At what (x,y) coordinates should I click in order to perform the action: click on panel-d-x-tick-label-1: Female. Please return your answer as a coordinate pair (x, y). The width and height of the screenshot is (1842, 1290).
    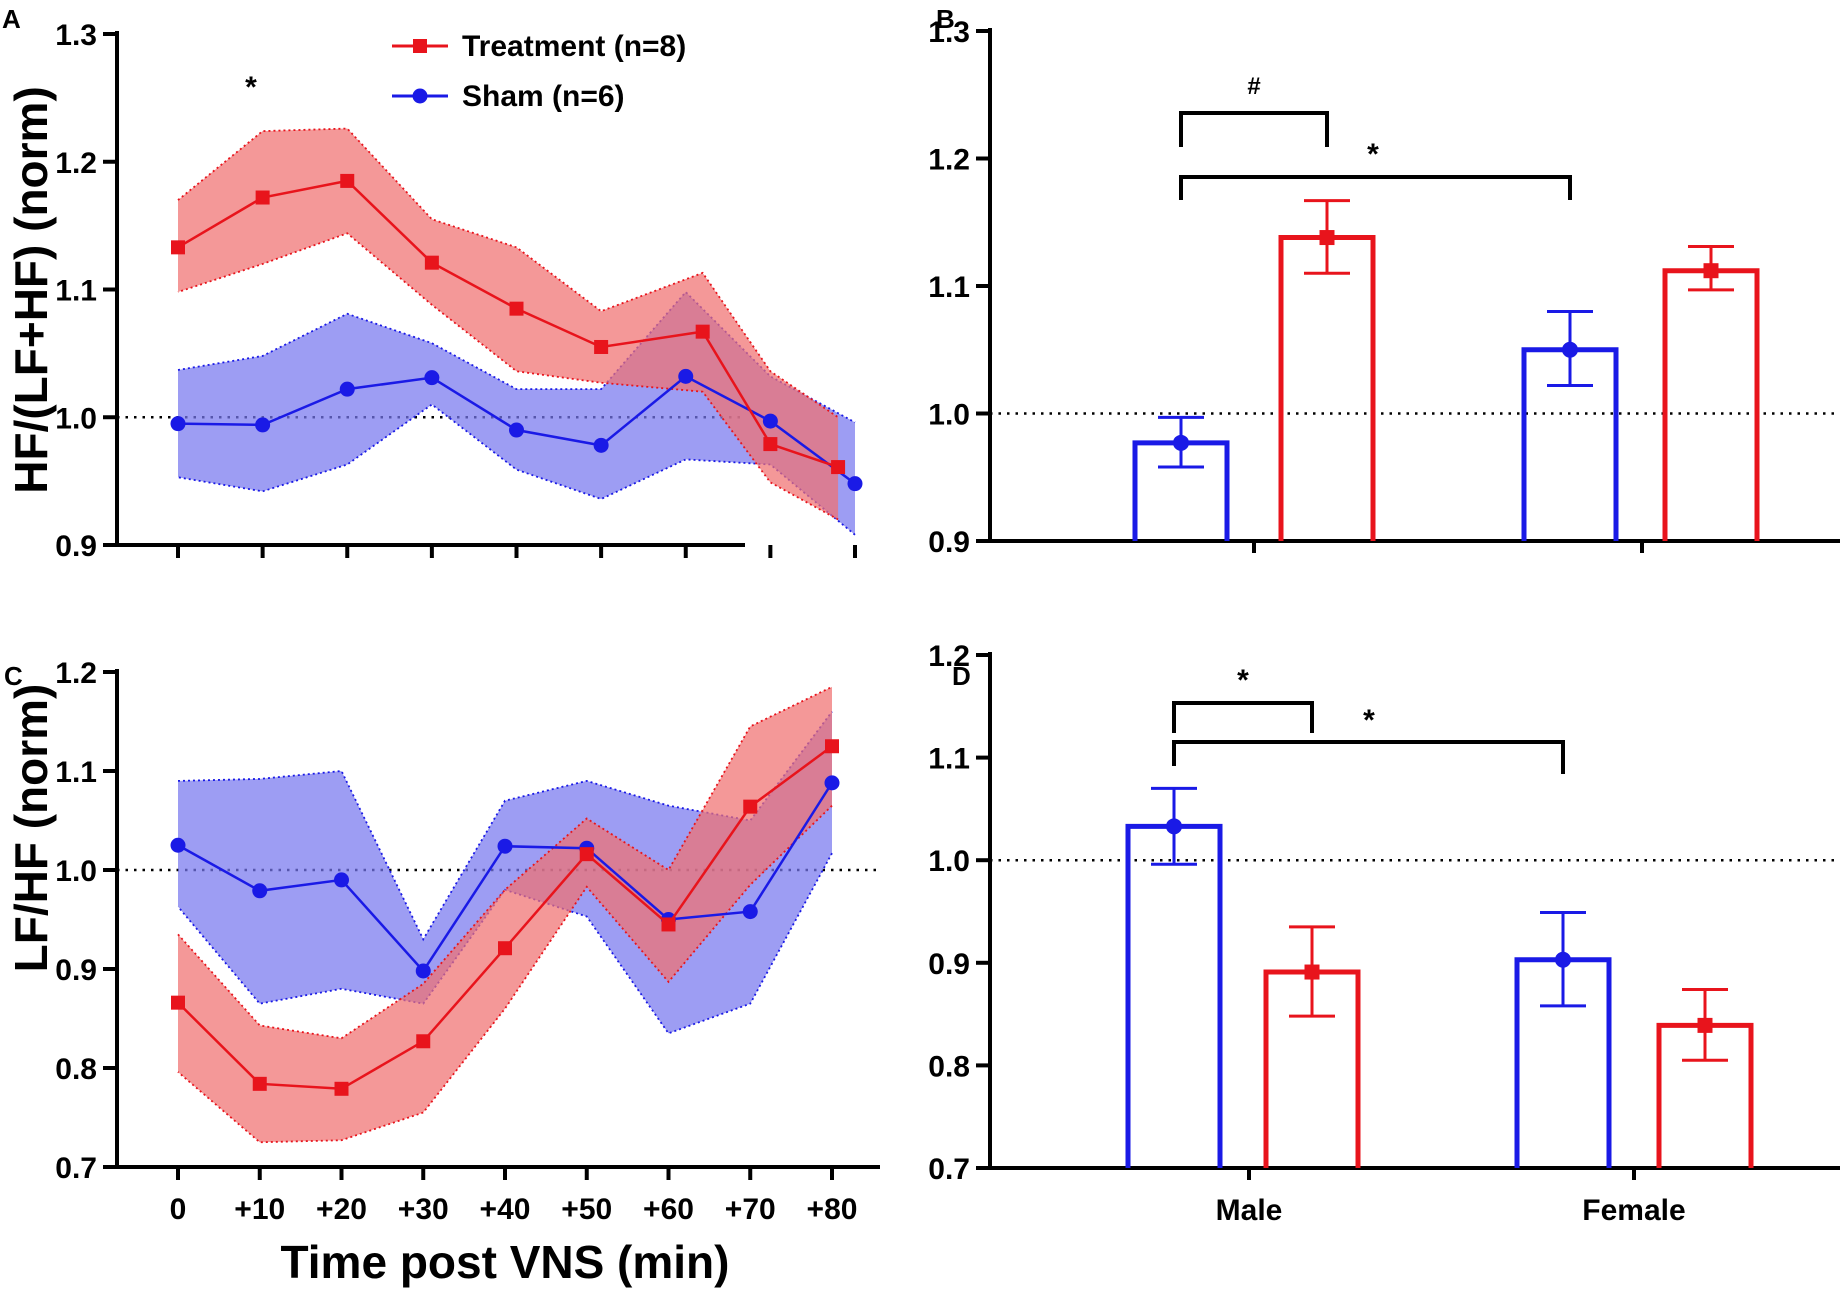
    Looking at the image, I should click on (1633, 1210).